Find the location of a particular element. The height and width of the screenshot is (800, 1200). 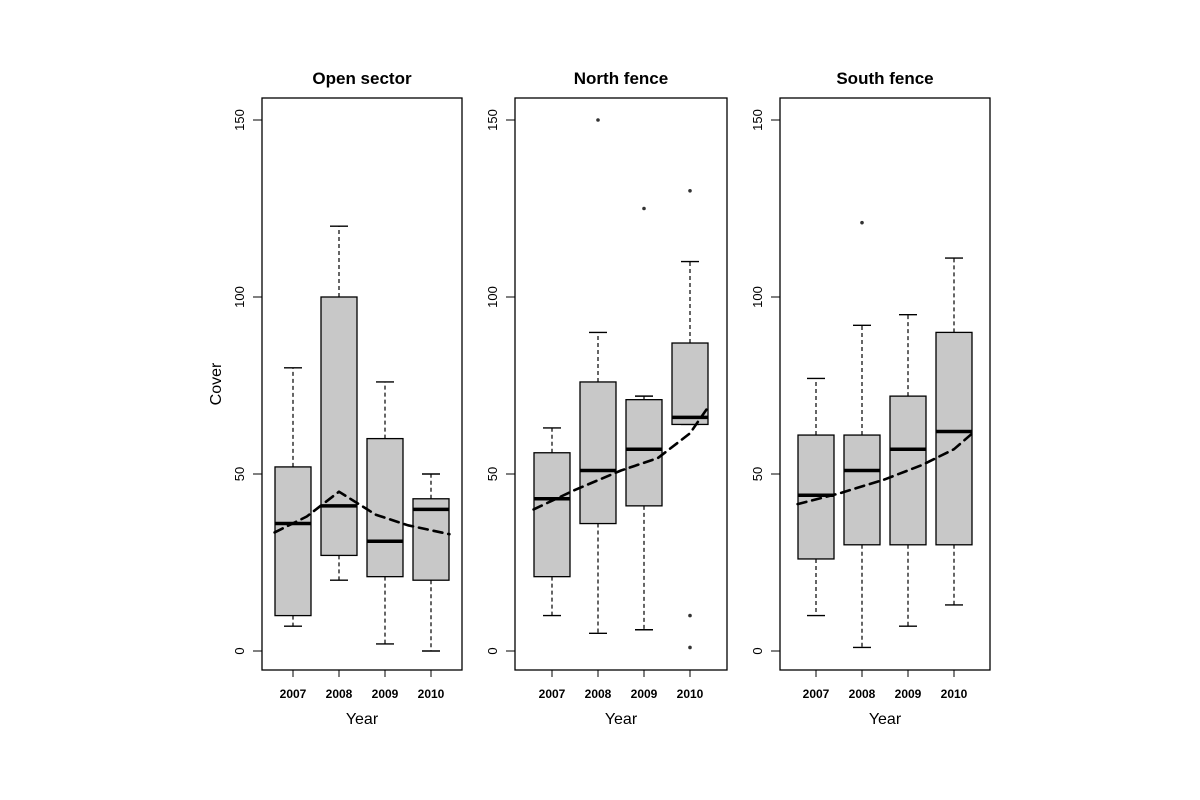

y-axis-label: Cover is located at coordinates (216, 383).